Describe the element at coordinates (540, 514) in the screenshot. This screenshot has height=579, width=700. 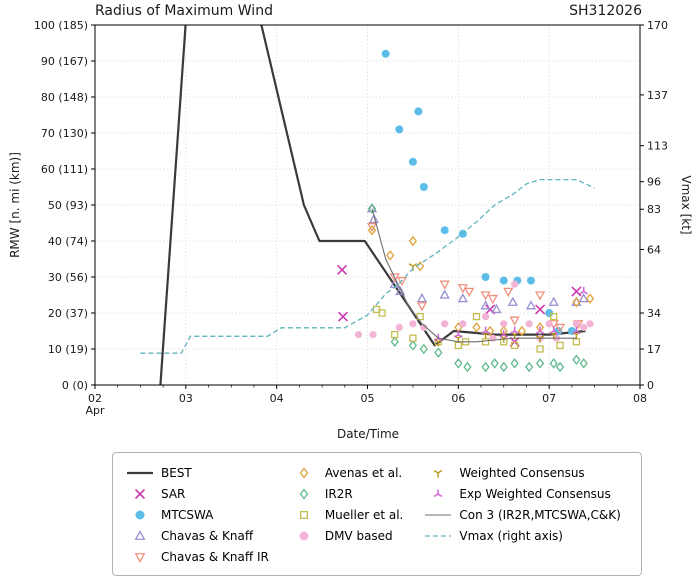
I see `legend-label: Con 3 (IR2R,MTCSWA,C&K)` at that location.